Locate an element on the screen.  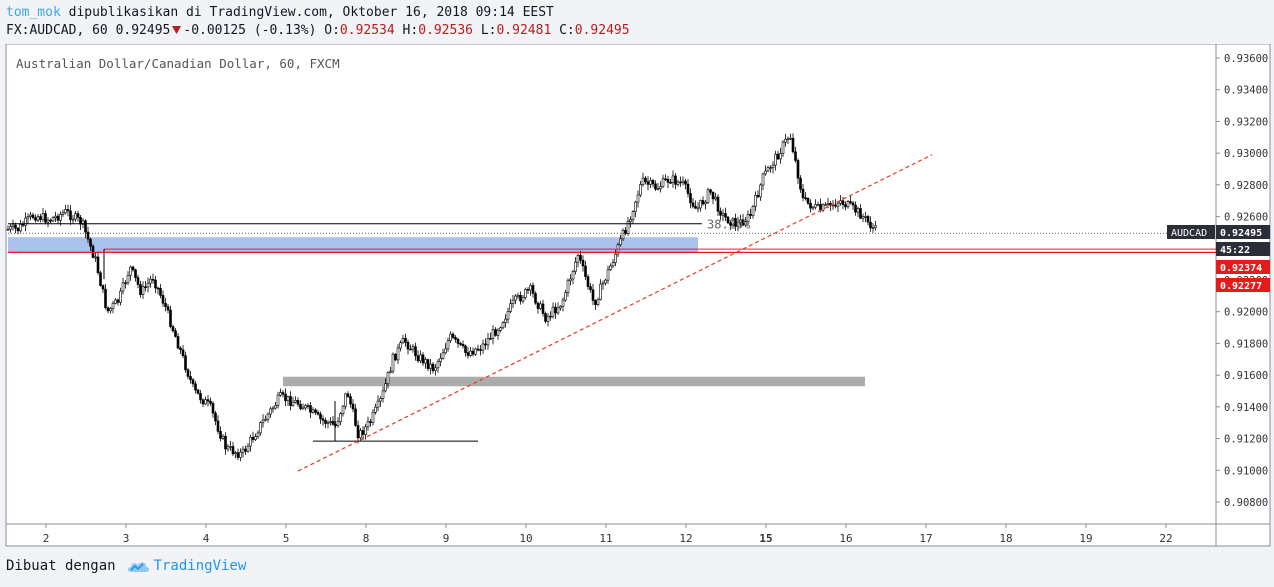
symbol-label-box is located at coordinates (1191, 232).